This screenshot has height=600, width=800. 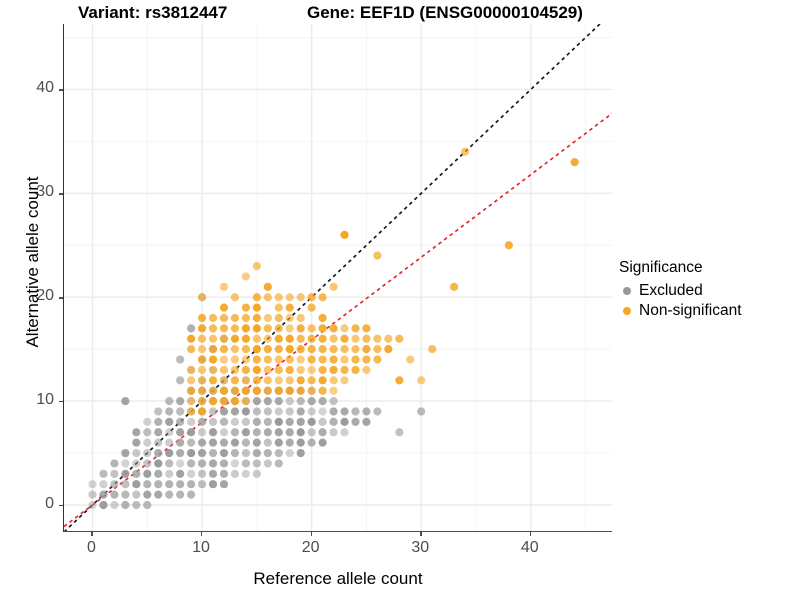 I want to click on gene-title: Gene: EEF1D (ENSG00000104529), so click(x=445, y=12).